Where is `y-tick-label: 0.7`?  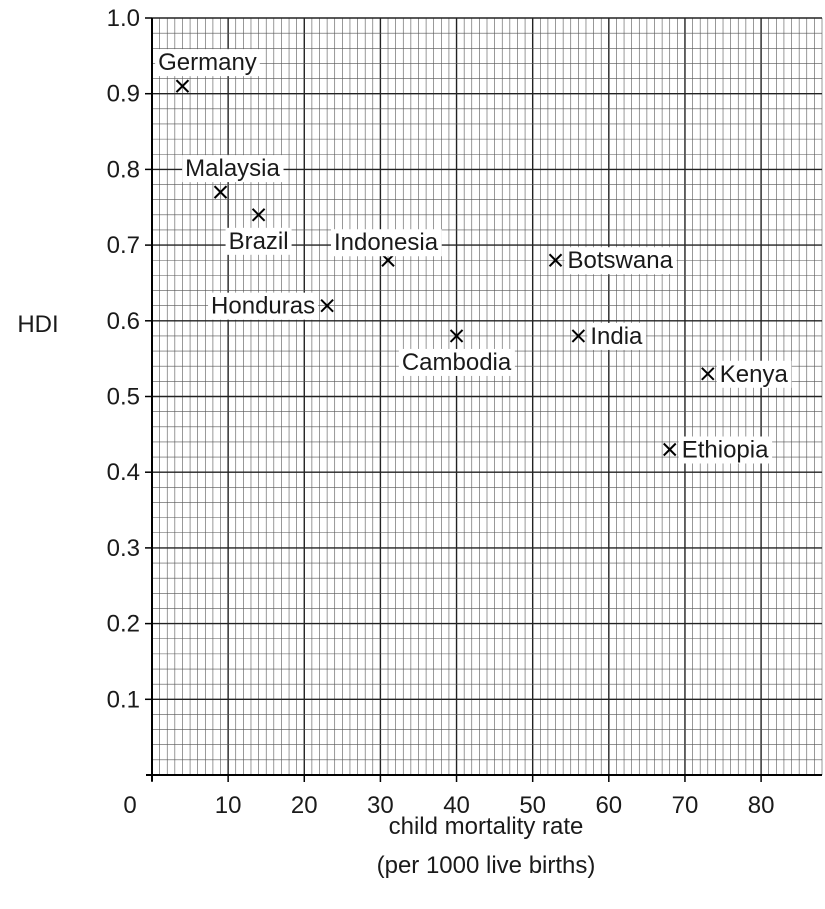 y-tick-label: 0.7 is located at coordinates (123, 245).